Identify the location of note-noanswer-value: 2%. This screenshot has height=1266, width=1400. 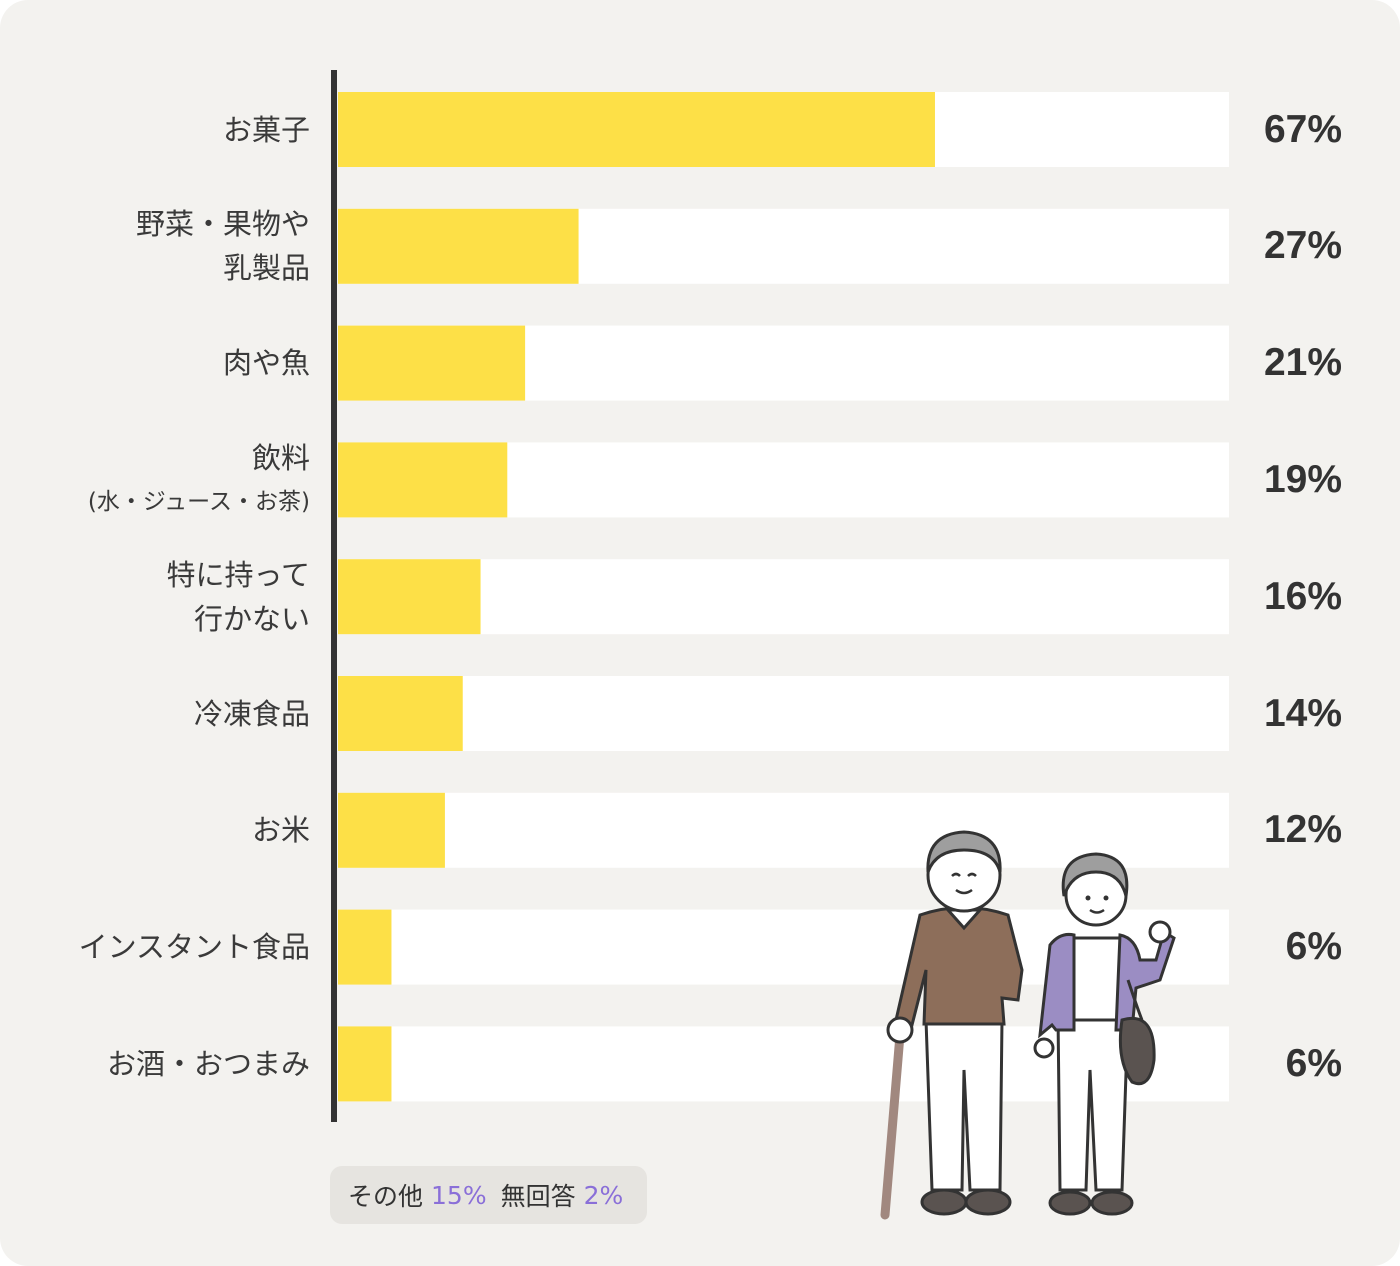
(603, 1195).